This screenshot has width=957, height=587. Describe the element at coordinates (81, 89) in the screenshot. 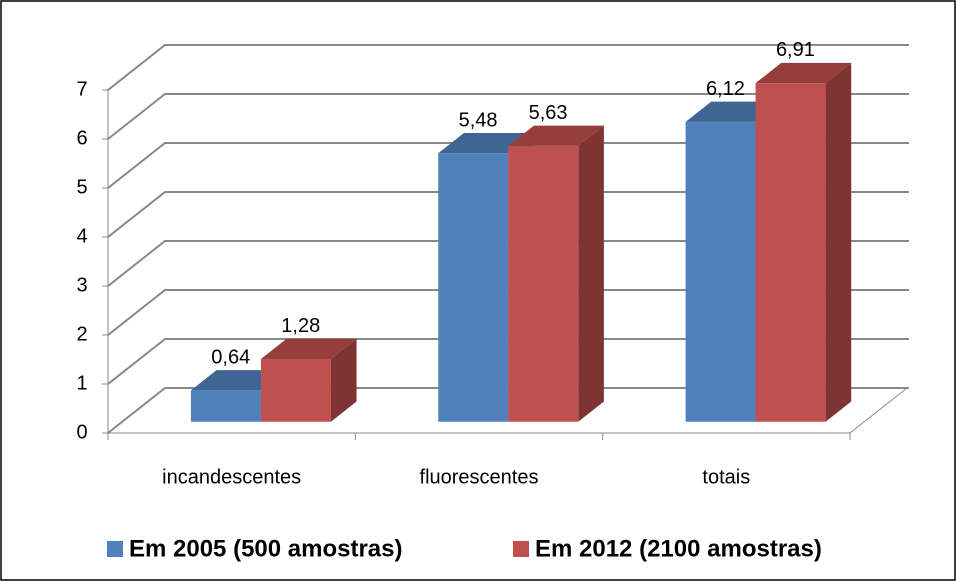

I see `y-tick-label: 7` at that location.